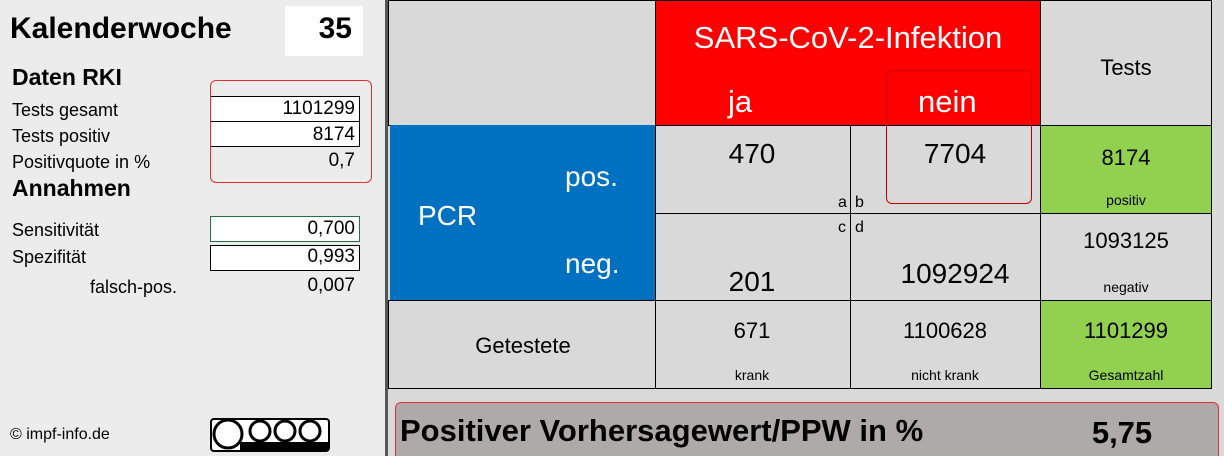 This screenshot has width=1224, height=456. What do you see at coordinates (1126, 240) in the screenshot?
I see `neg-total: 1093125` at bounding box center [1126, 240].